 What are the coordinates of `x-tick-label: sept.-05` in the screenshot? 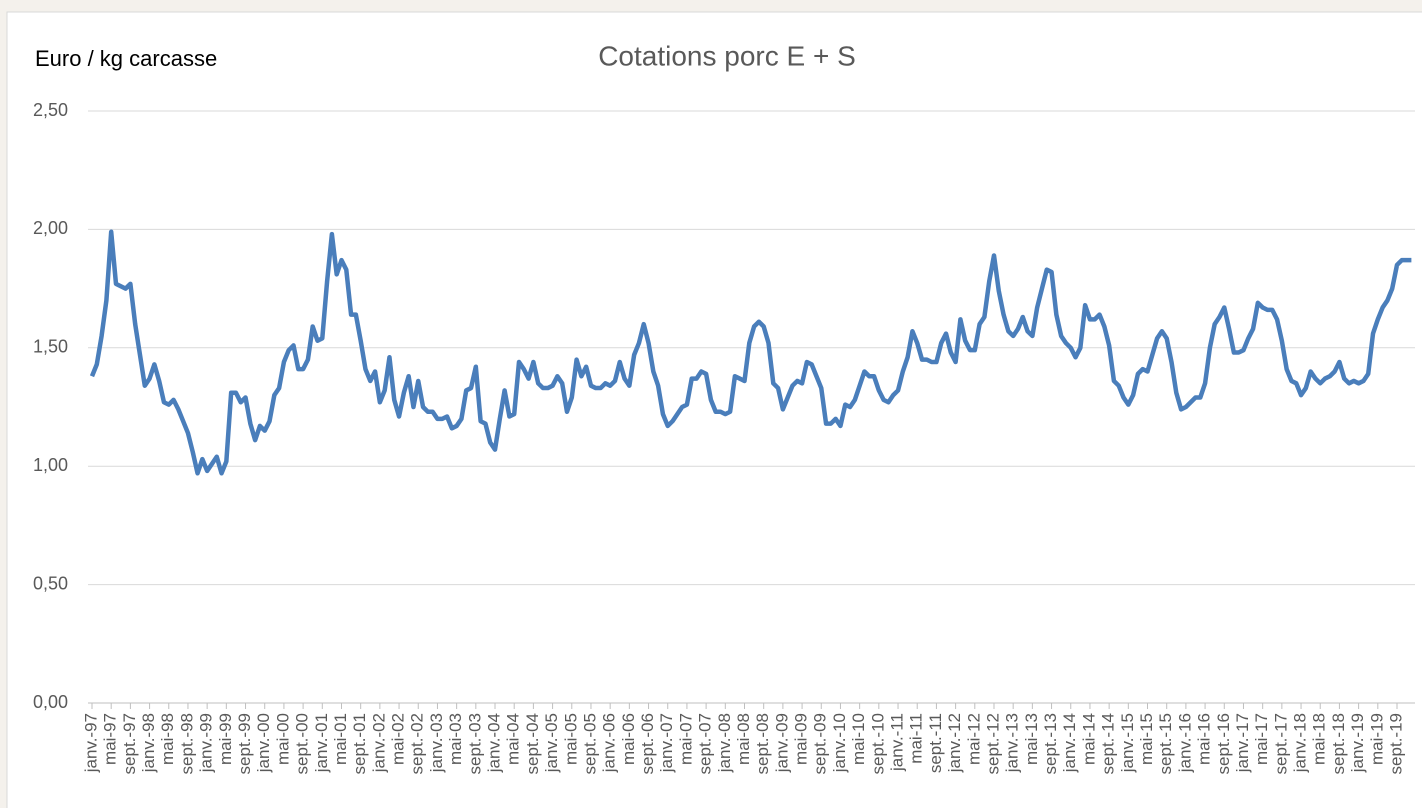 It's located at (589, 743).